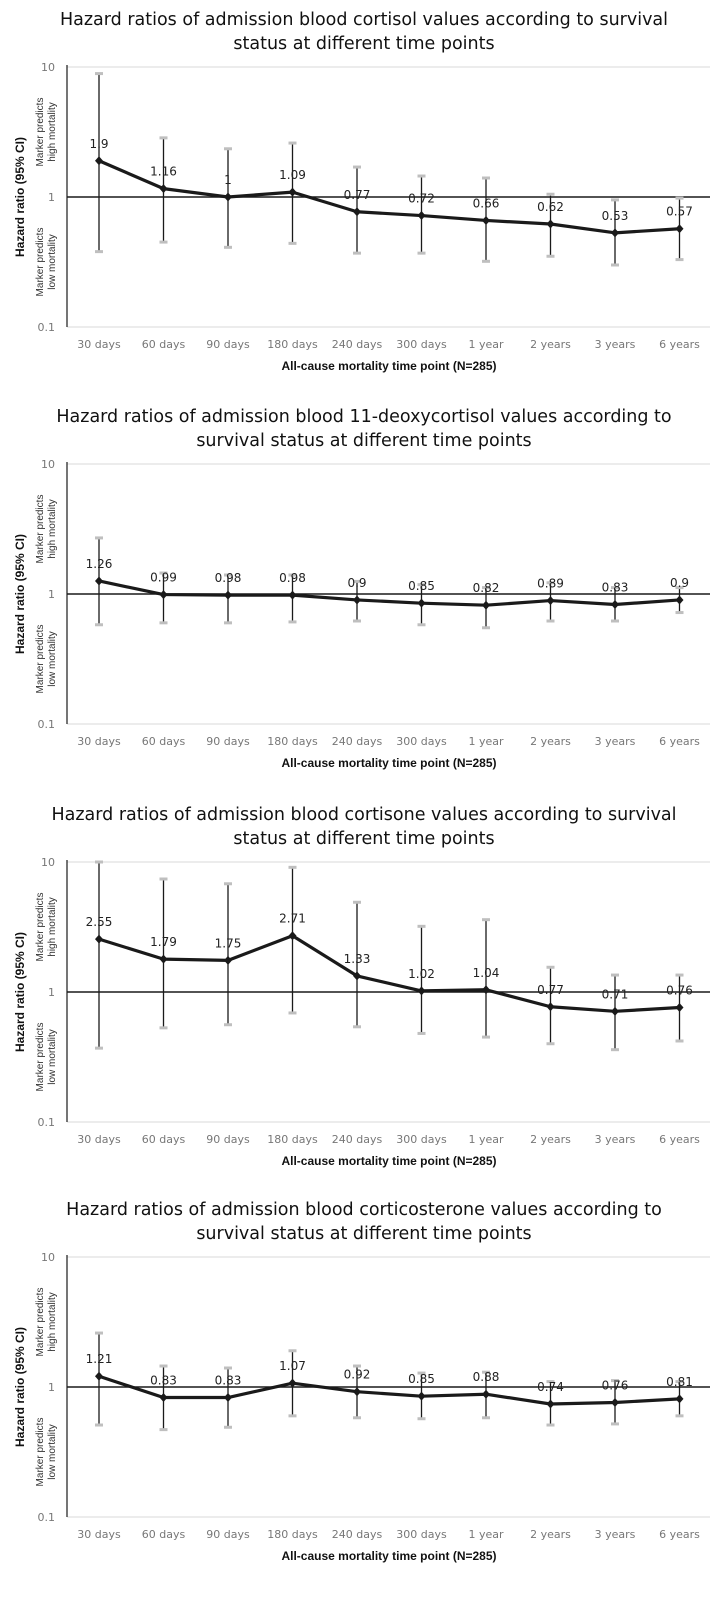 This screenshot has width=728, height=1603. I want to click on data-label: 1.02, so click(421, 974).